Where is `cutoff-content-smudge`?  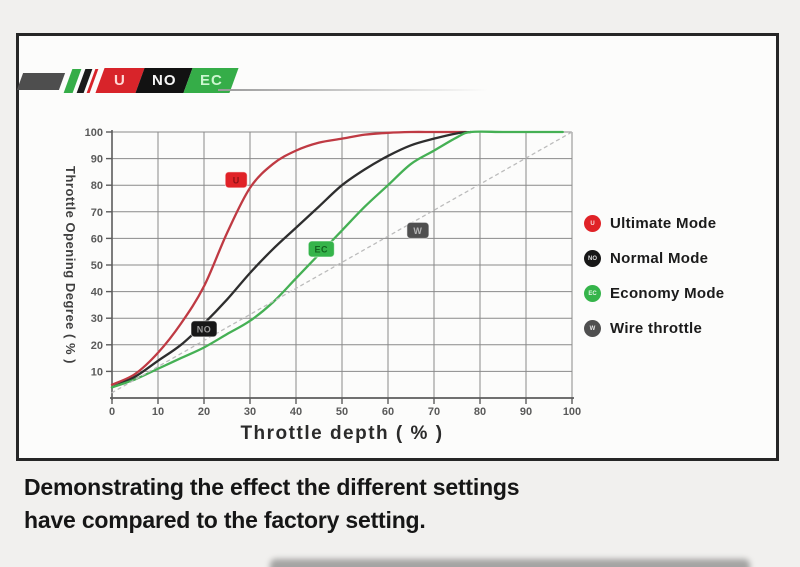
cutoff-content-smudge is located at coordinates (510, 563).